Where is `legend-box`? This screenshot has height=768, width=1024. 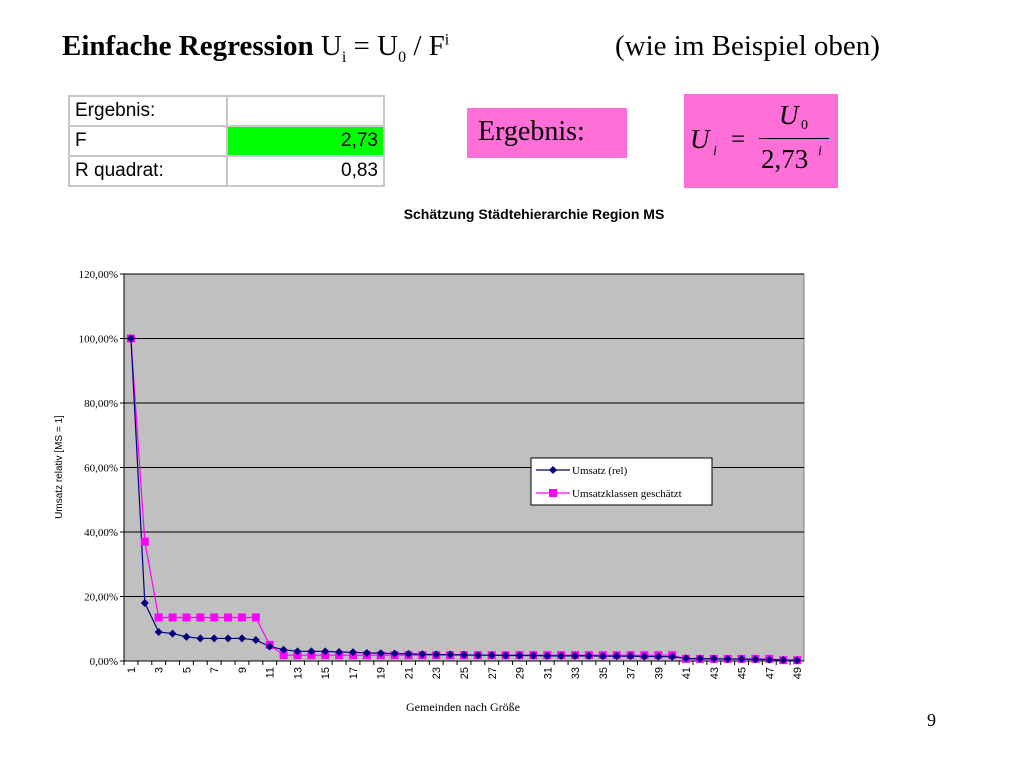
legend-box is located at coordinates (621, 481).